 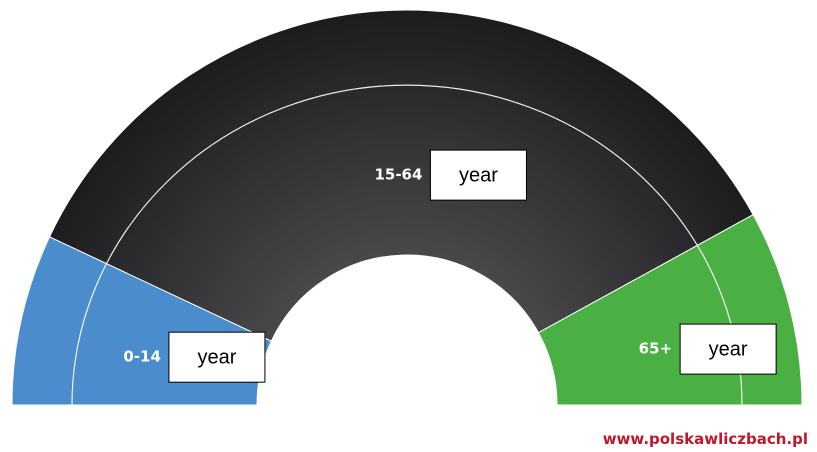 What do you see at coordinates (705, 439) in the screenshot?
I see `source: www.polskawliczbach.pl` at bounding box center [705, 439].